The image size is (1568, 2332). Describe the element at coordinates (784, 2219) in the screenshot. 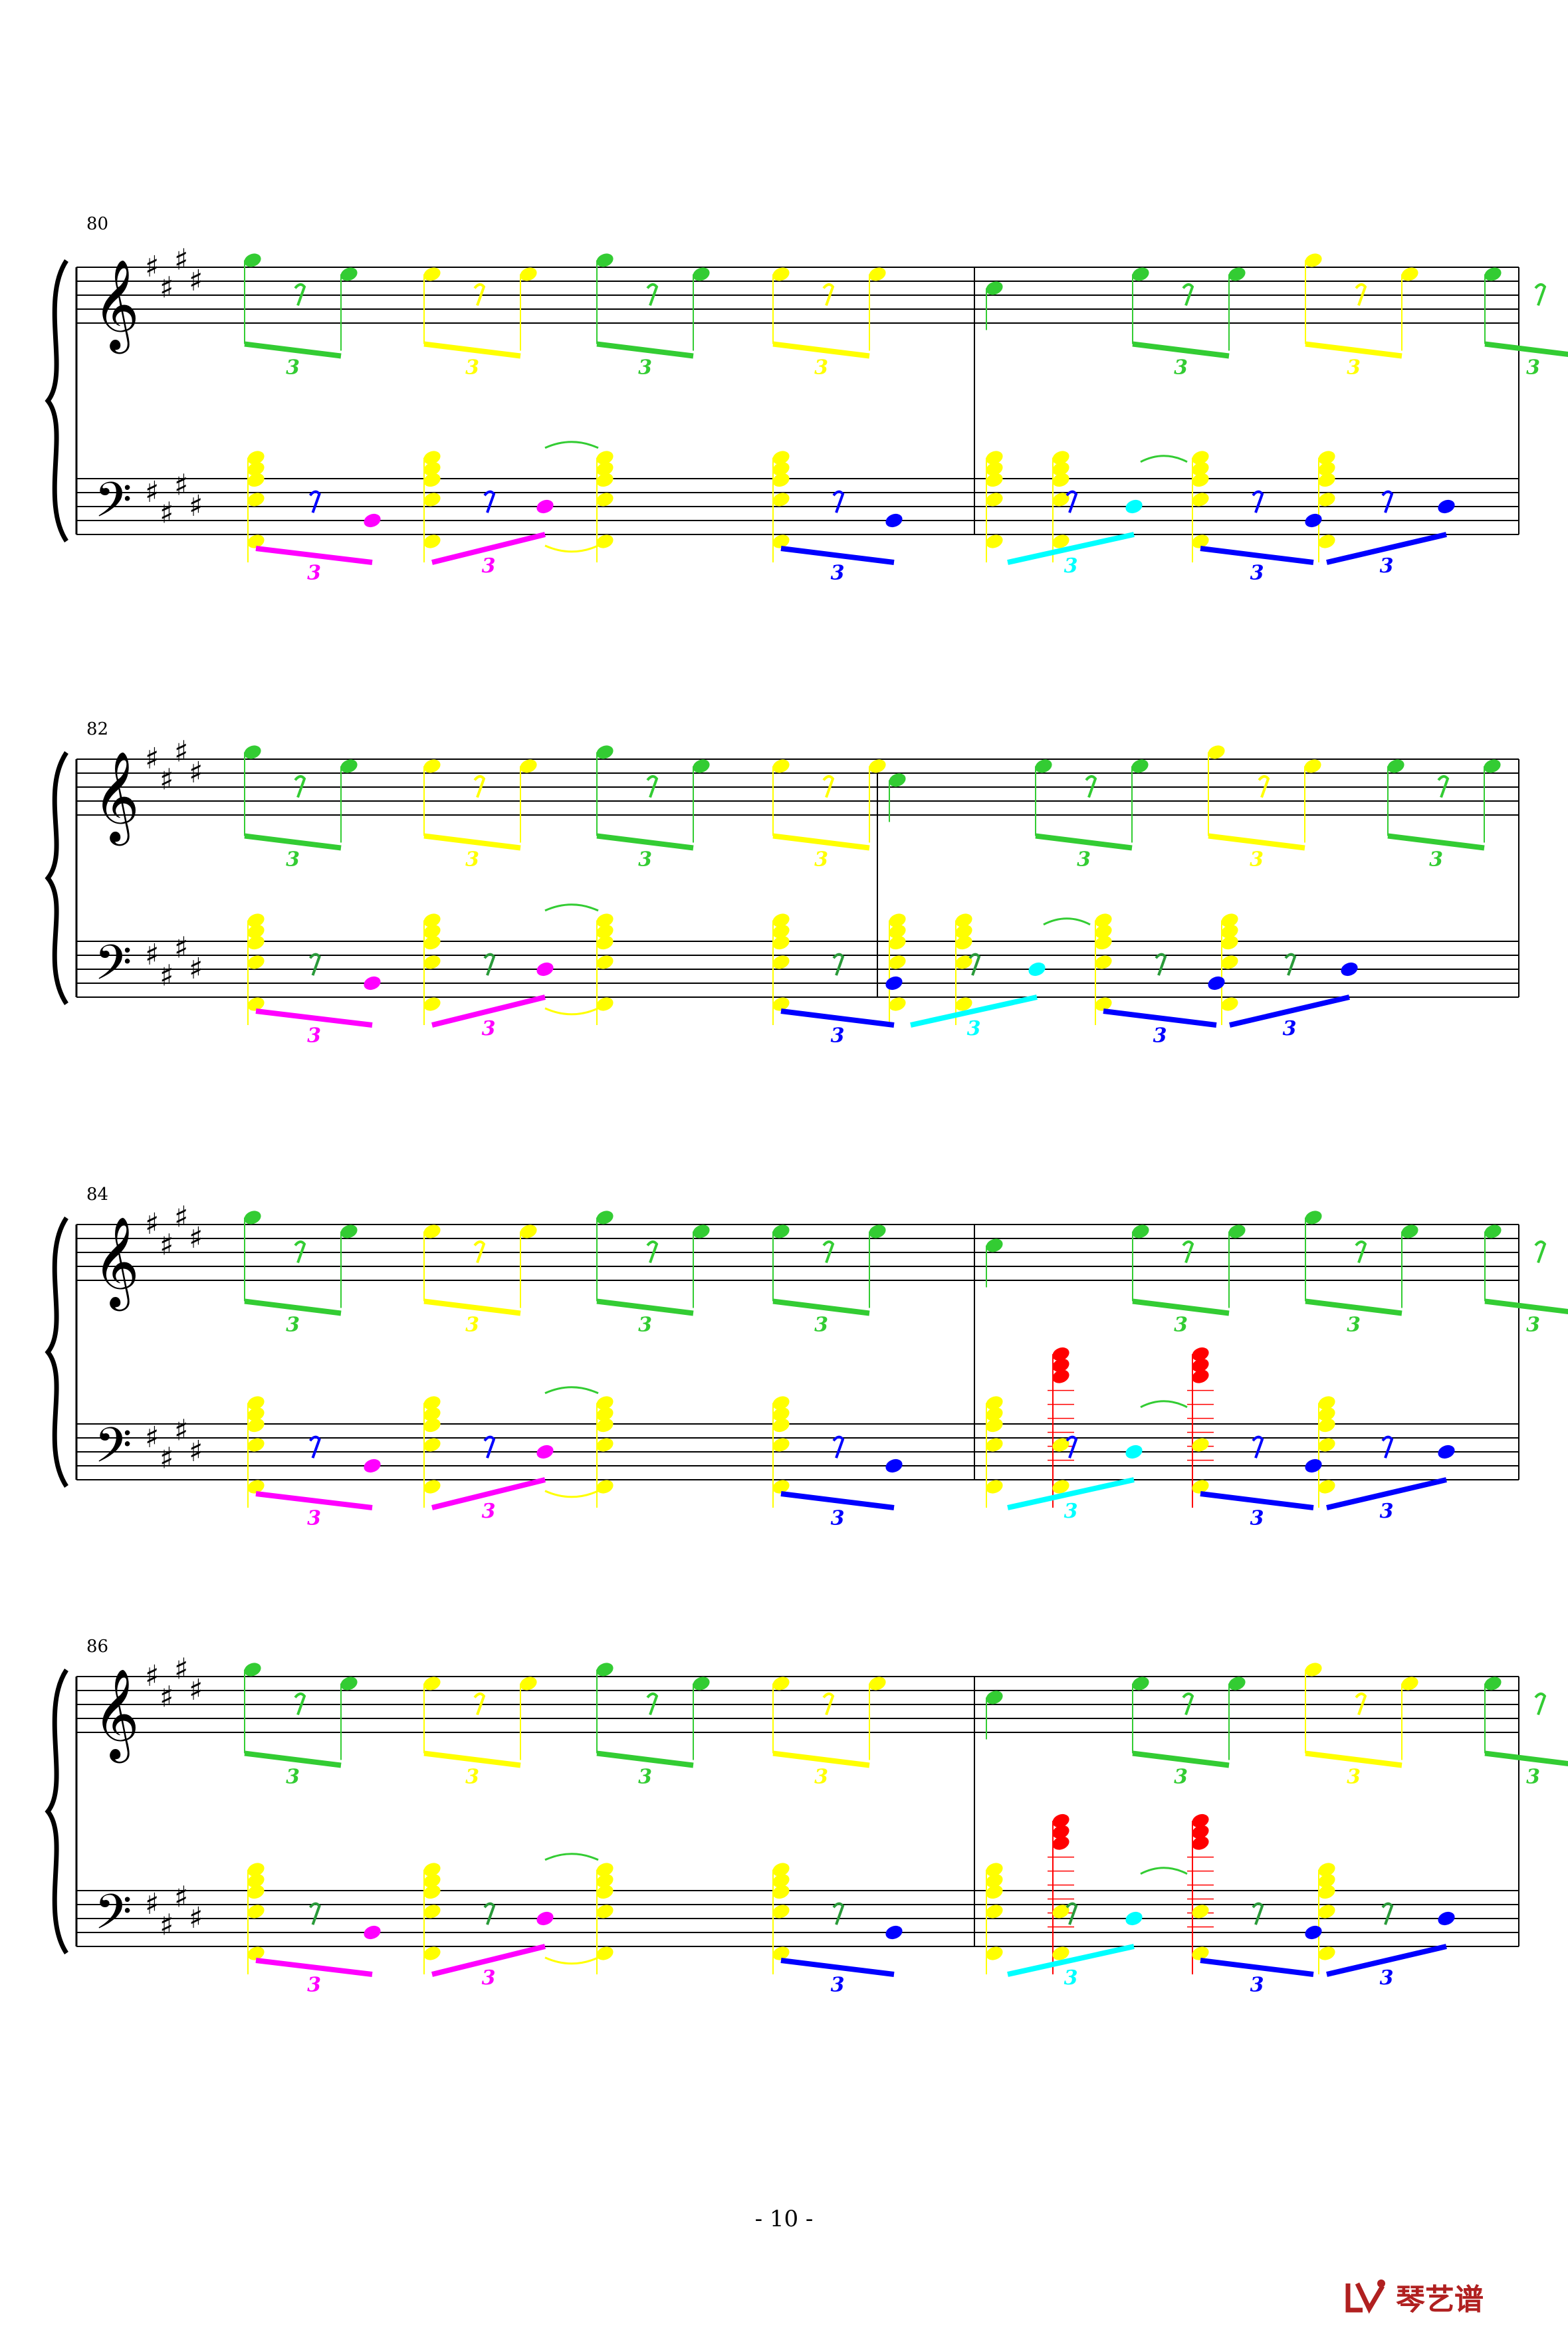

I see `page-number: - 10 -` at that location.